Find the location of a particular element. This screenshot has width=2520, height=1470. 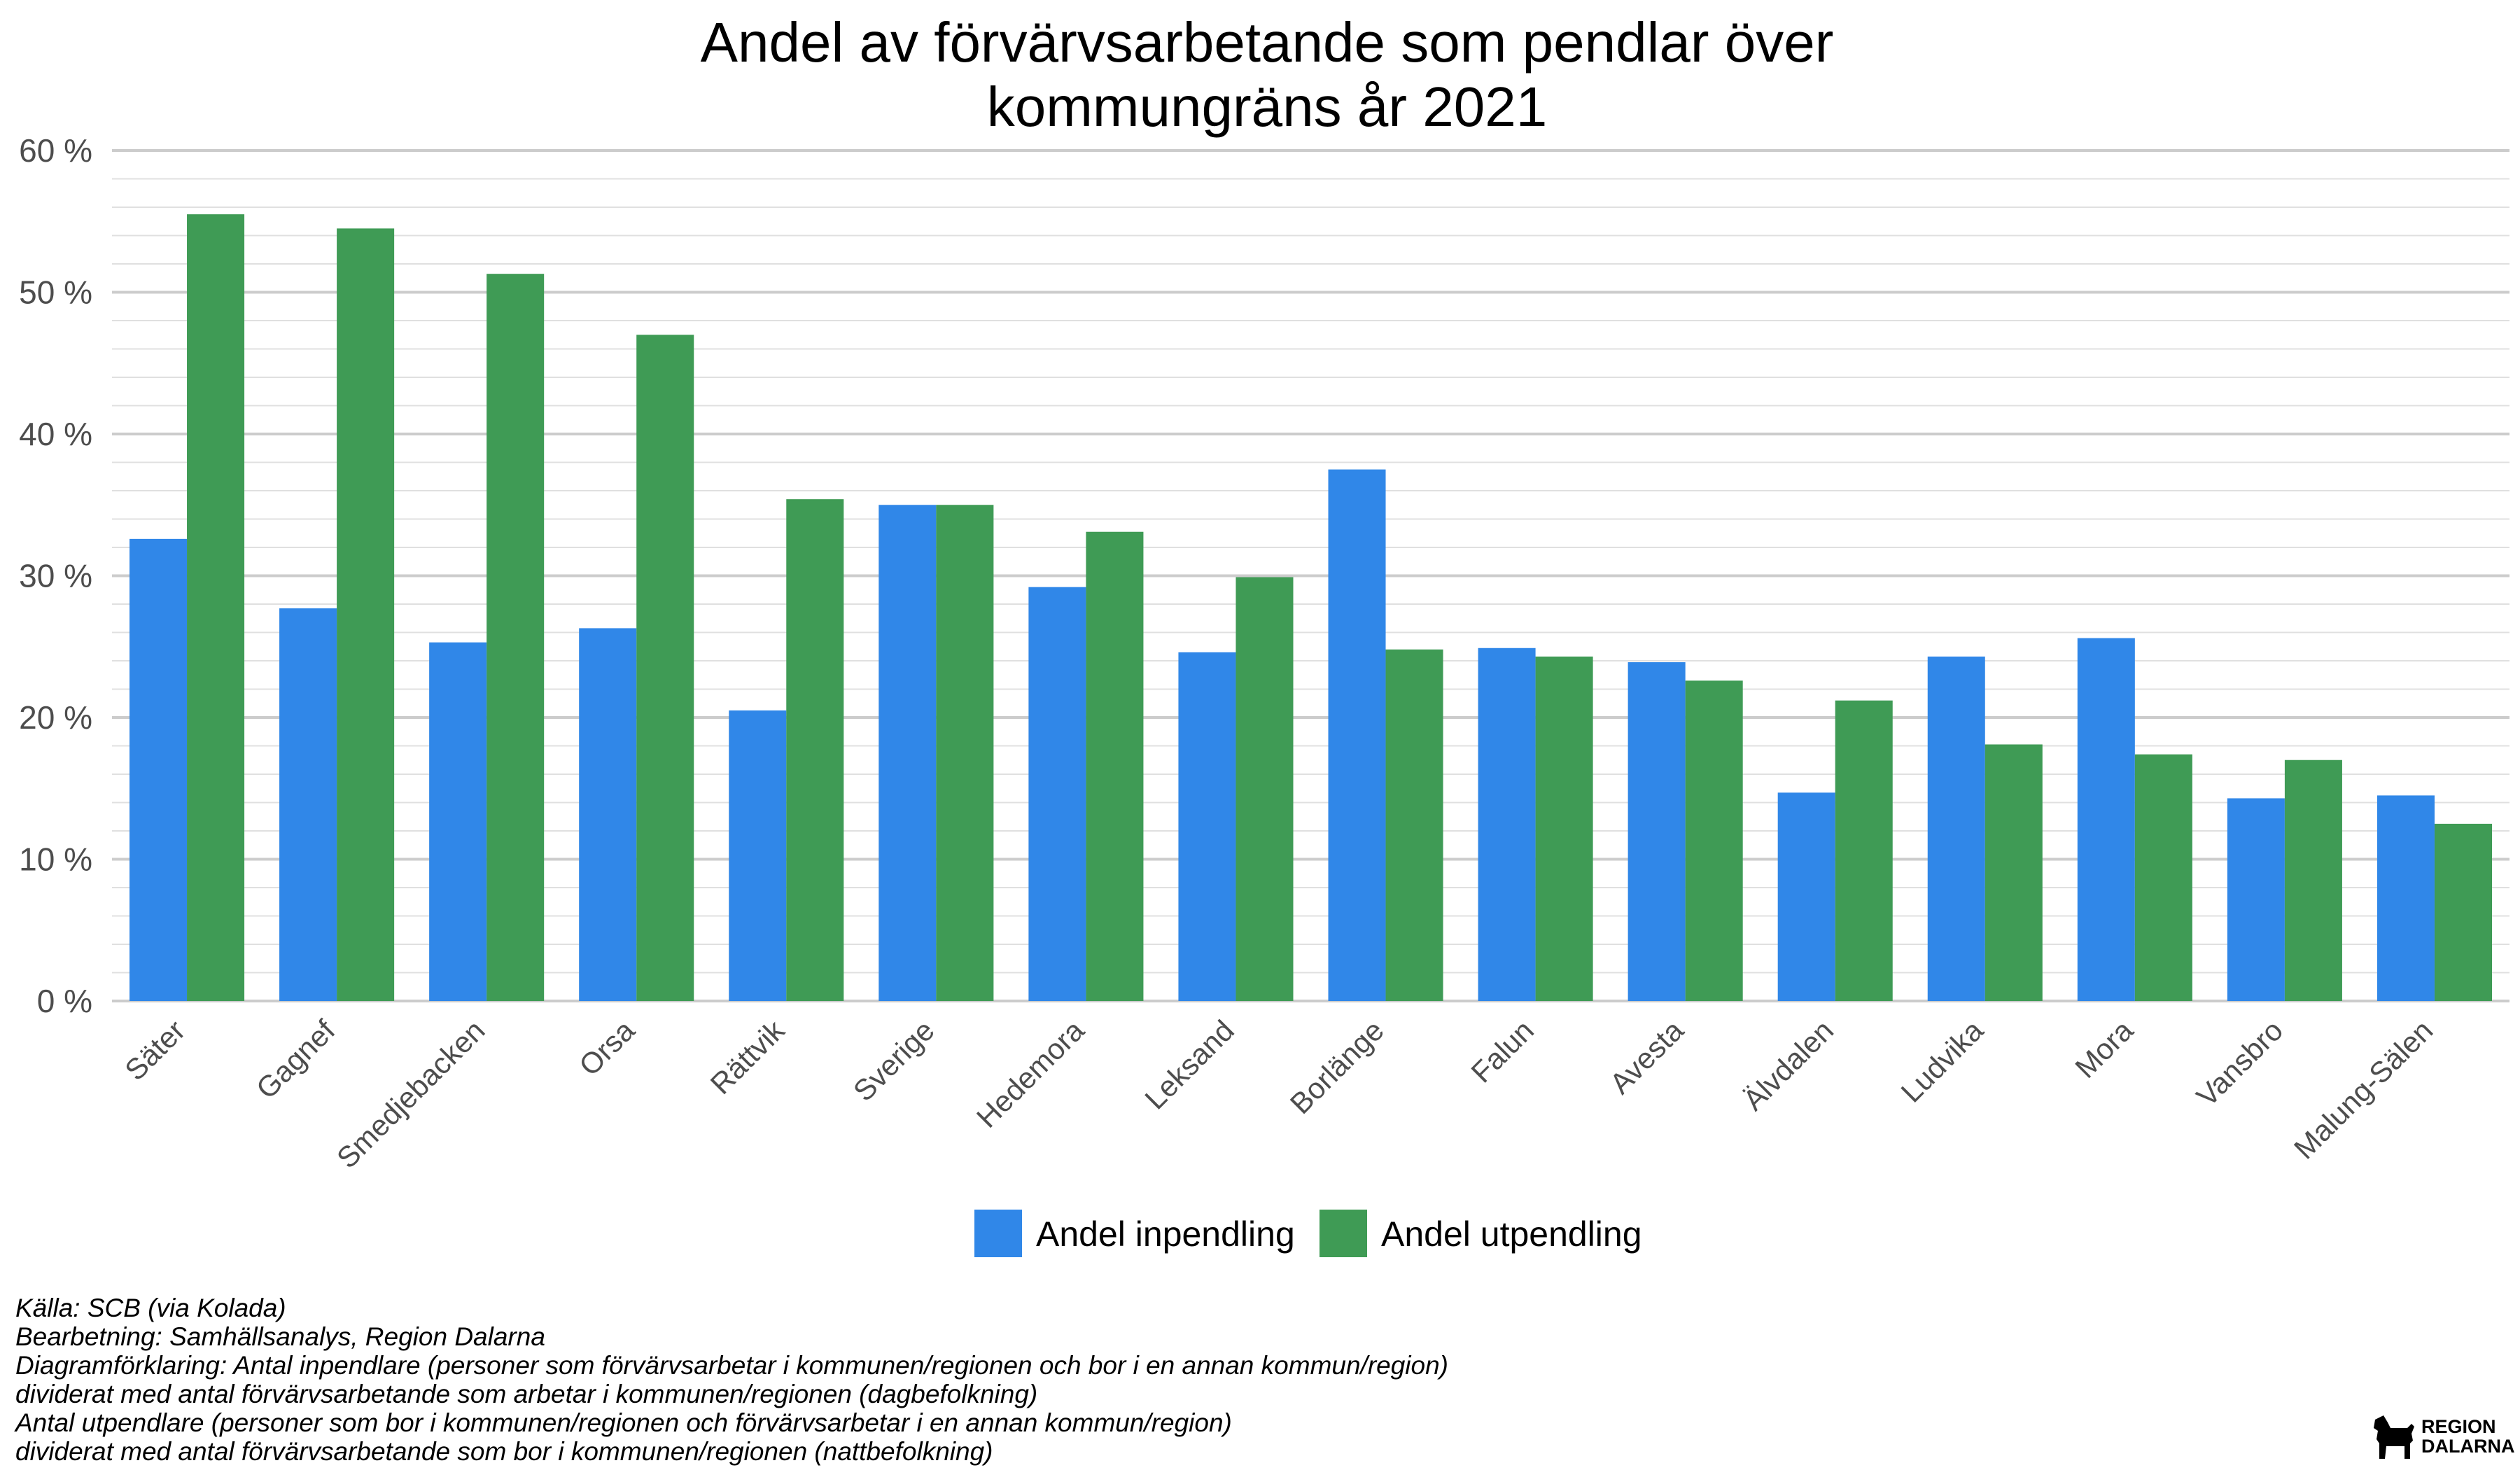

dala-horse-icon is located at coordinates (2394, 1437).